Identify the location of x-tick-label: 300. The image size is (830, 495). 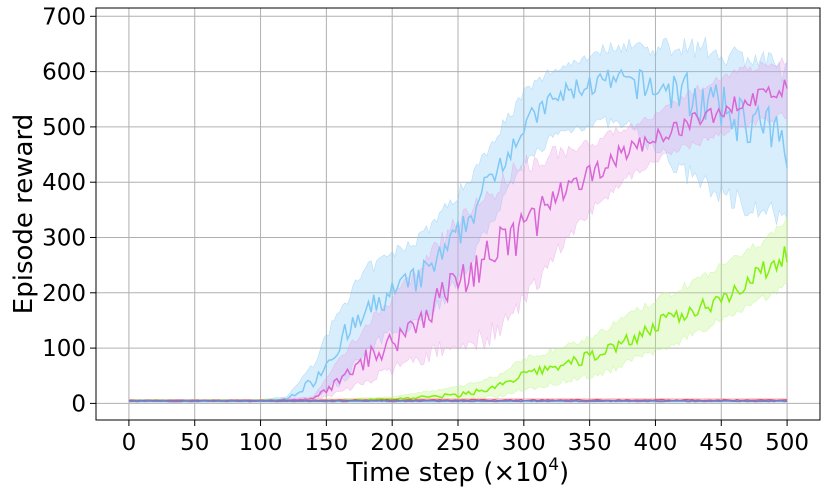
(524, 443).